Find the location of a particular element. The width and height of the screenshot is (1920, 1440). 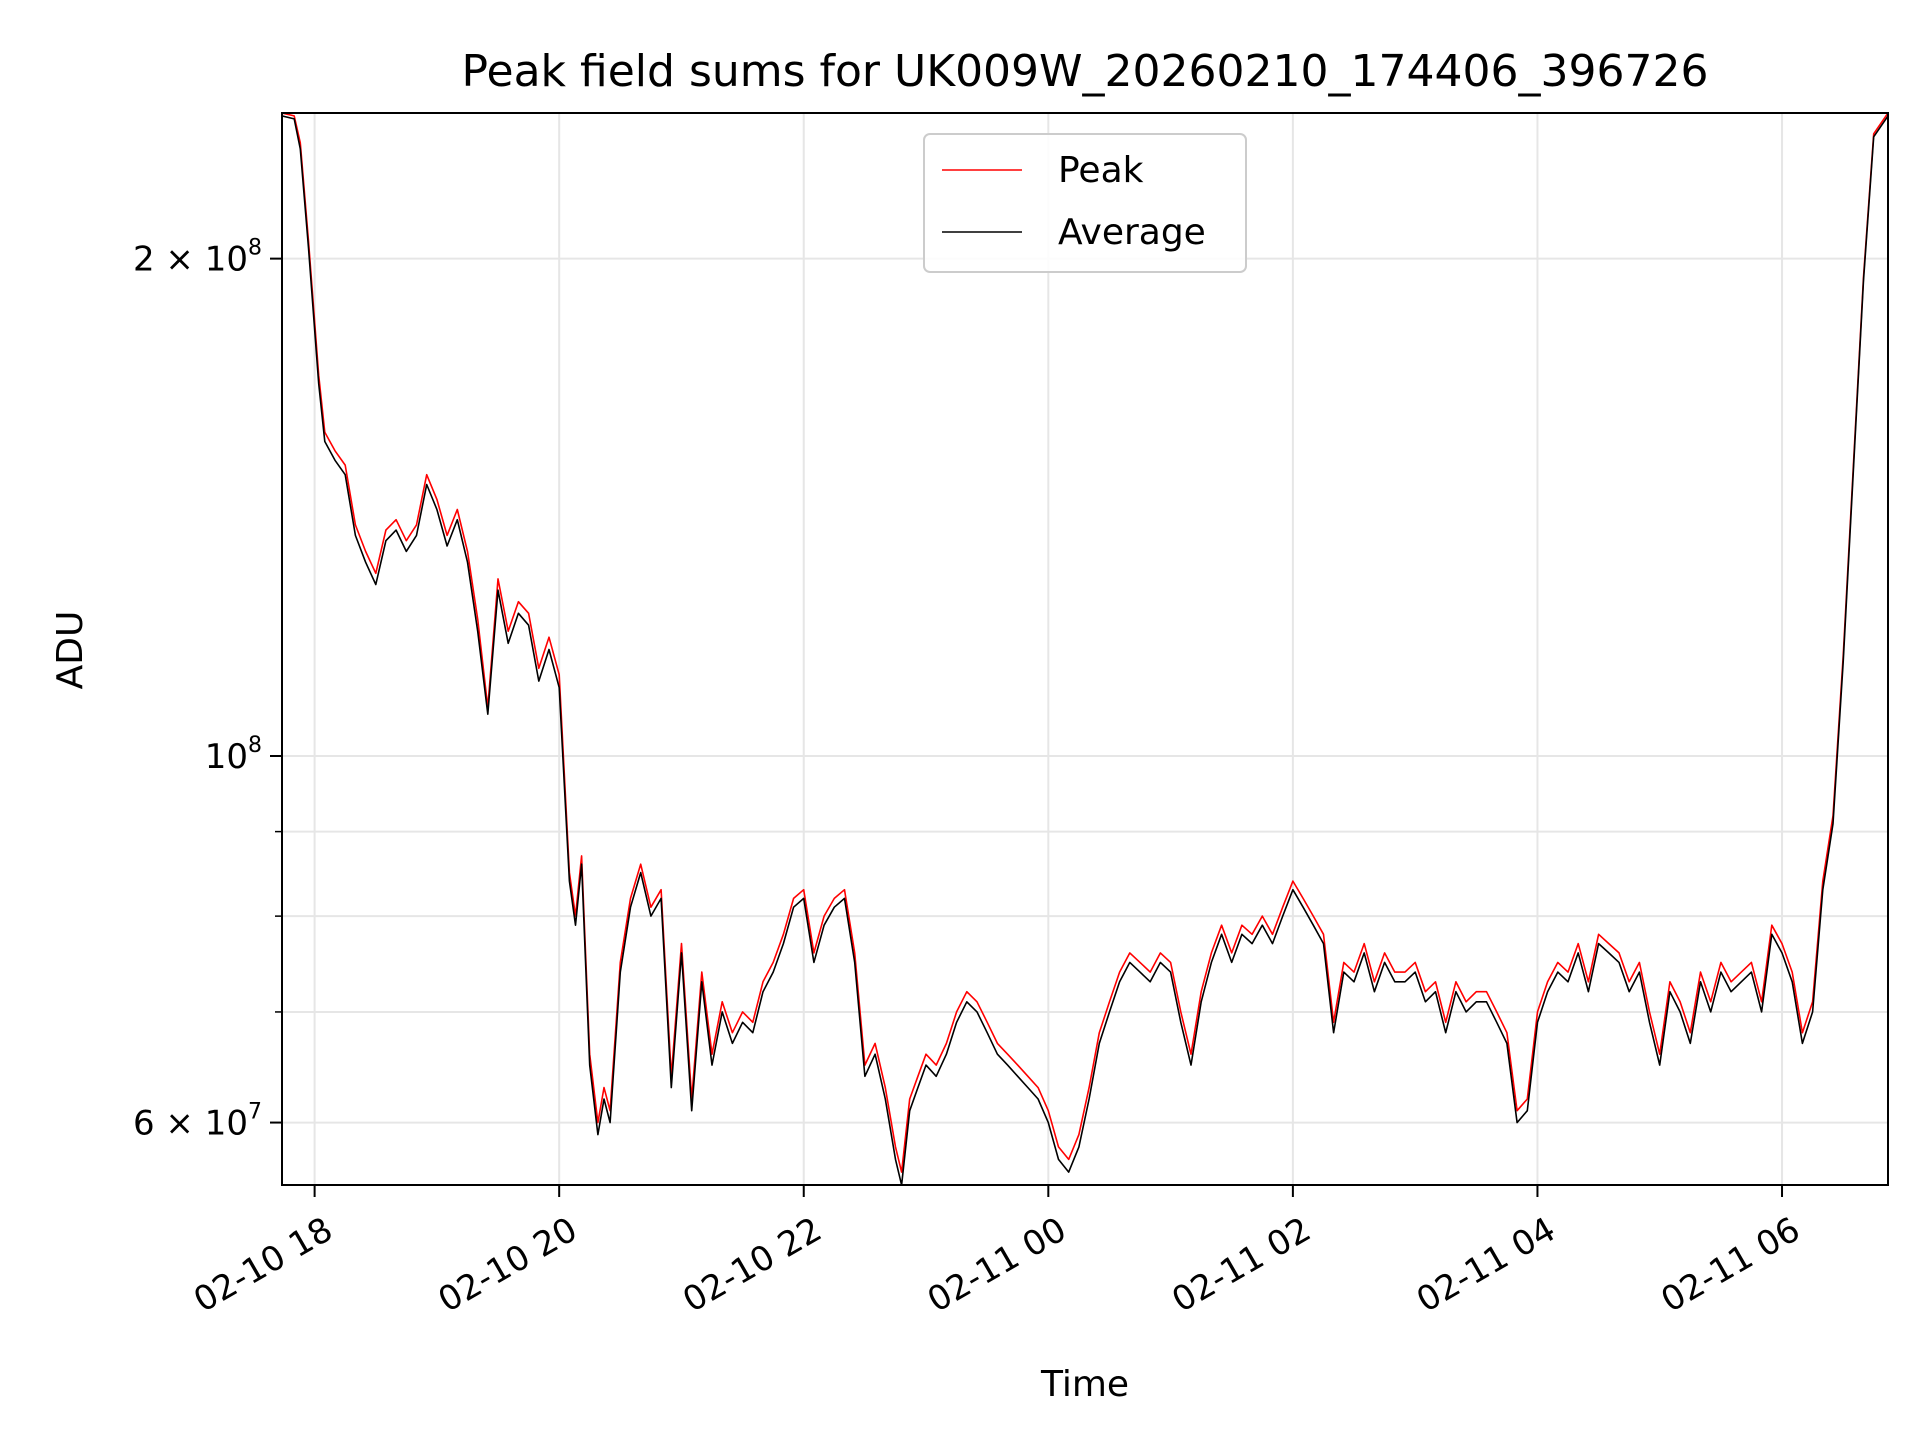

y-tick-mantissa: 2 is located at coordinates (144, 260).